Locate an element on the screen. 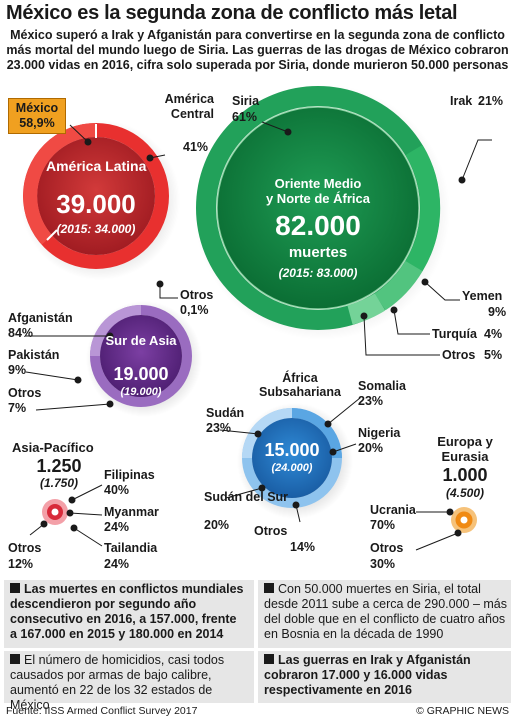 The image size is (515, 723). sudan-label: Sudán is located at coordinates (225, 413).